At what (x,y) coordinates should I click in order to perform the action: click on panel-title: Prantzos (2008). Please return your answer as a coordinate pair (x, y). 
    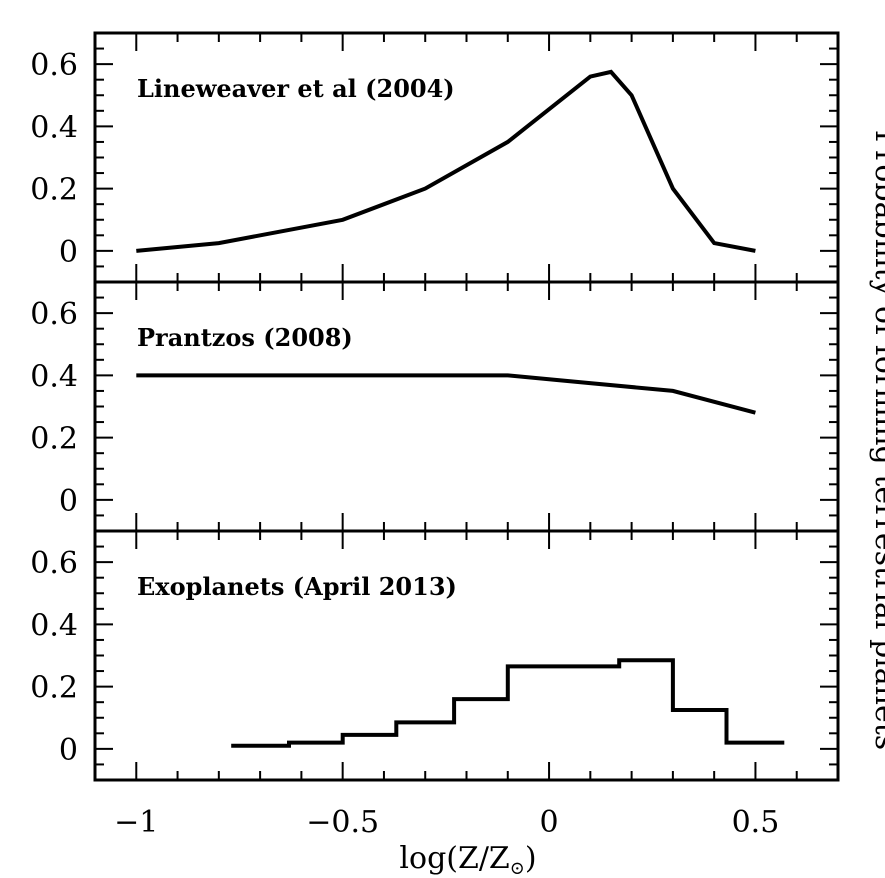
    Looking at the image, I should click on (245, 337).